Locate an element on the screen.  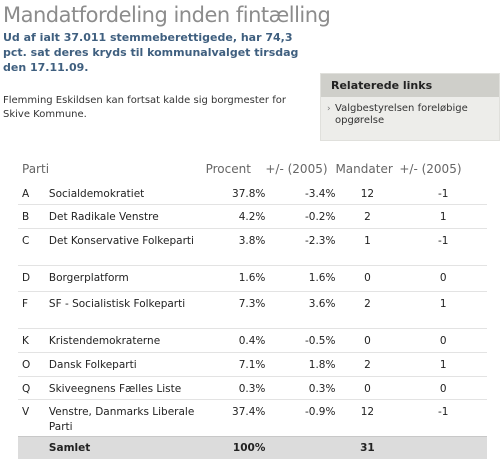
party-percent: 4.2% is located at coordinates (252, 216).